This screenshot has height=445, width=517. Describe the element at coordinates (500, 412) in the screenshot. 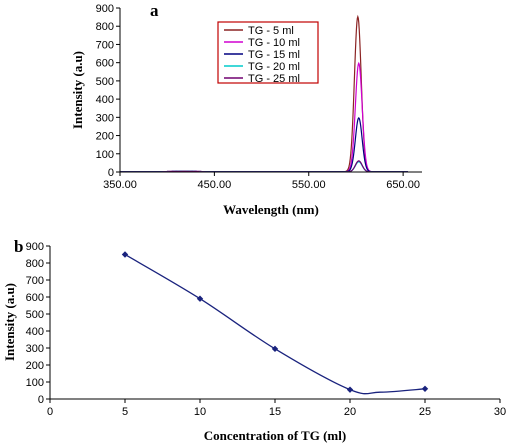

I see `panel-b-x-tick-label: 30` at that location.